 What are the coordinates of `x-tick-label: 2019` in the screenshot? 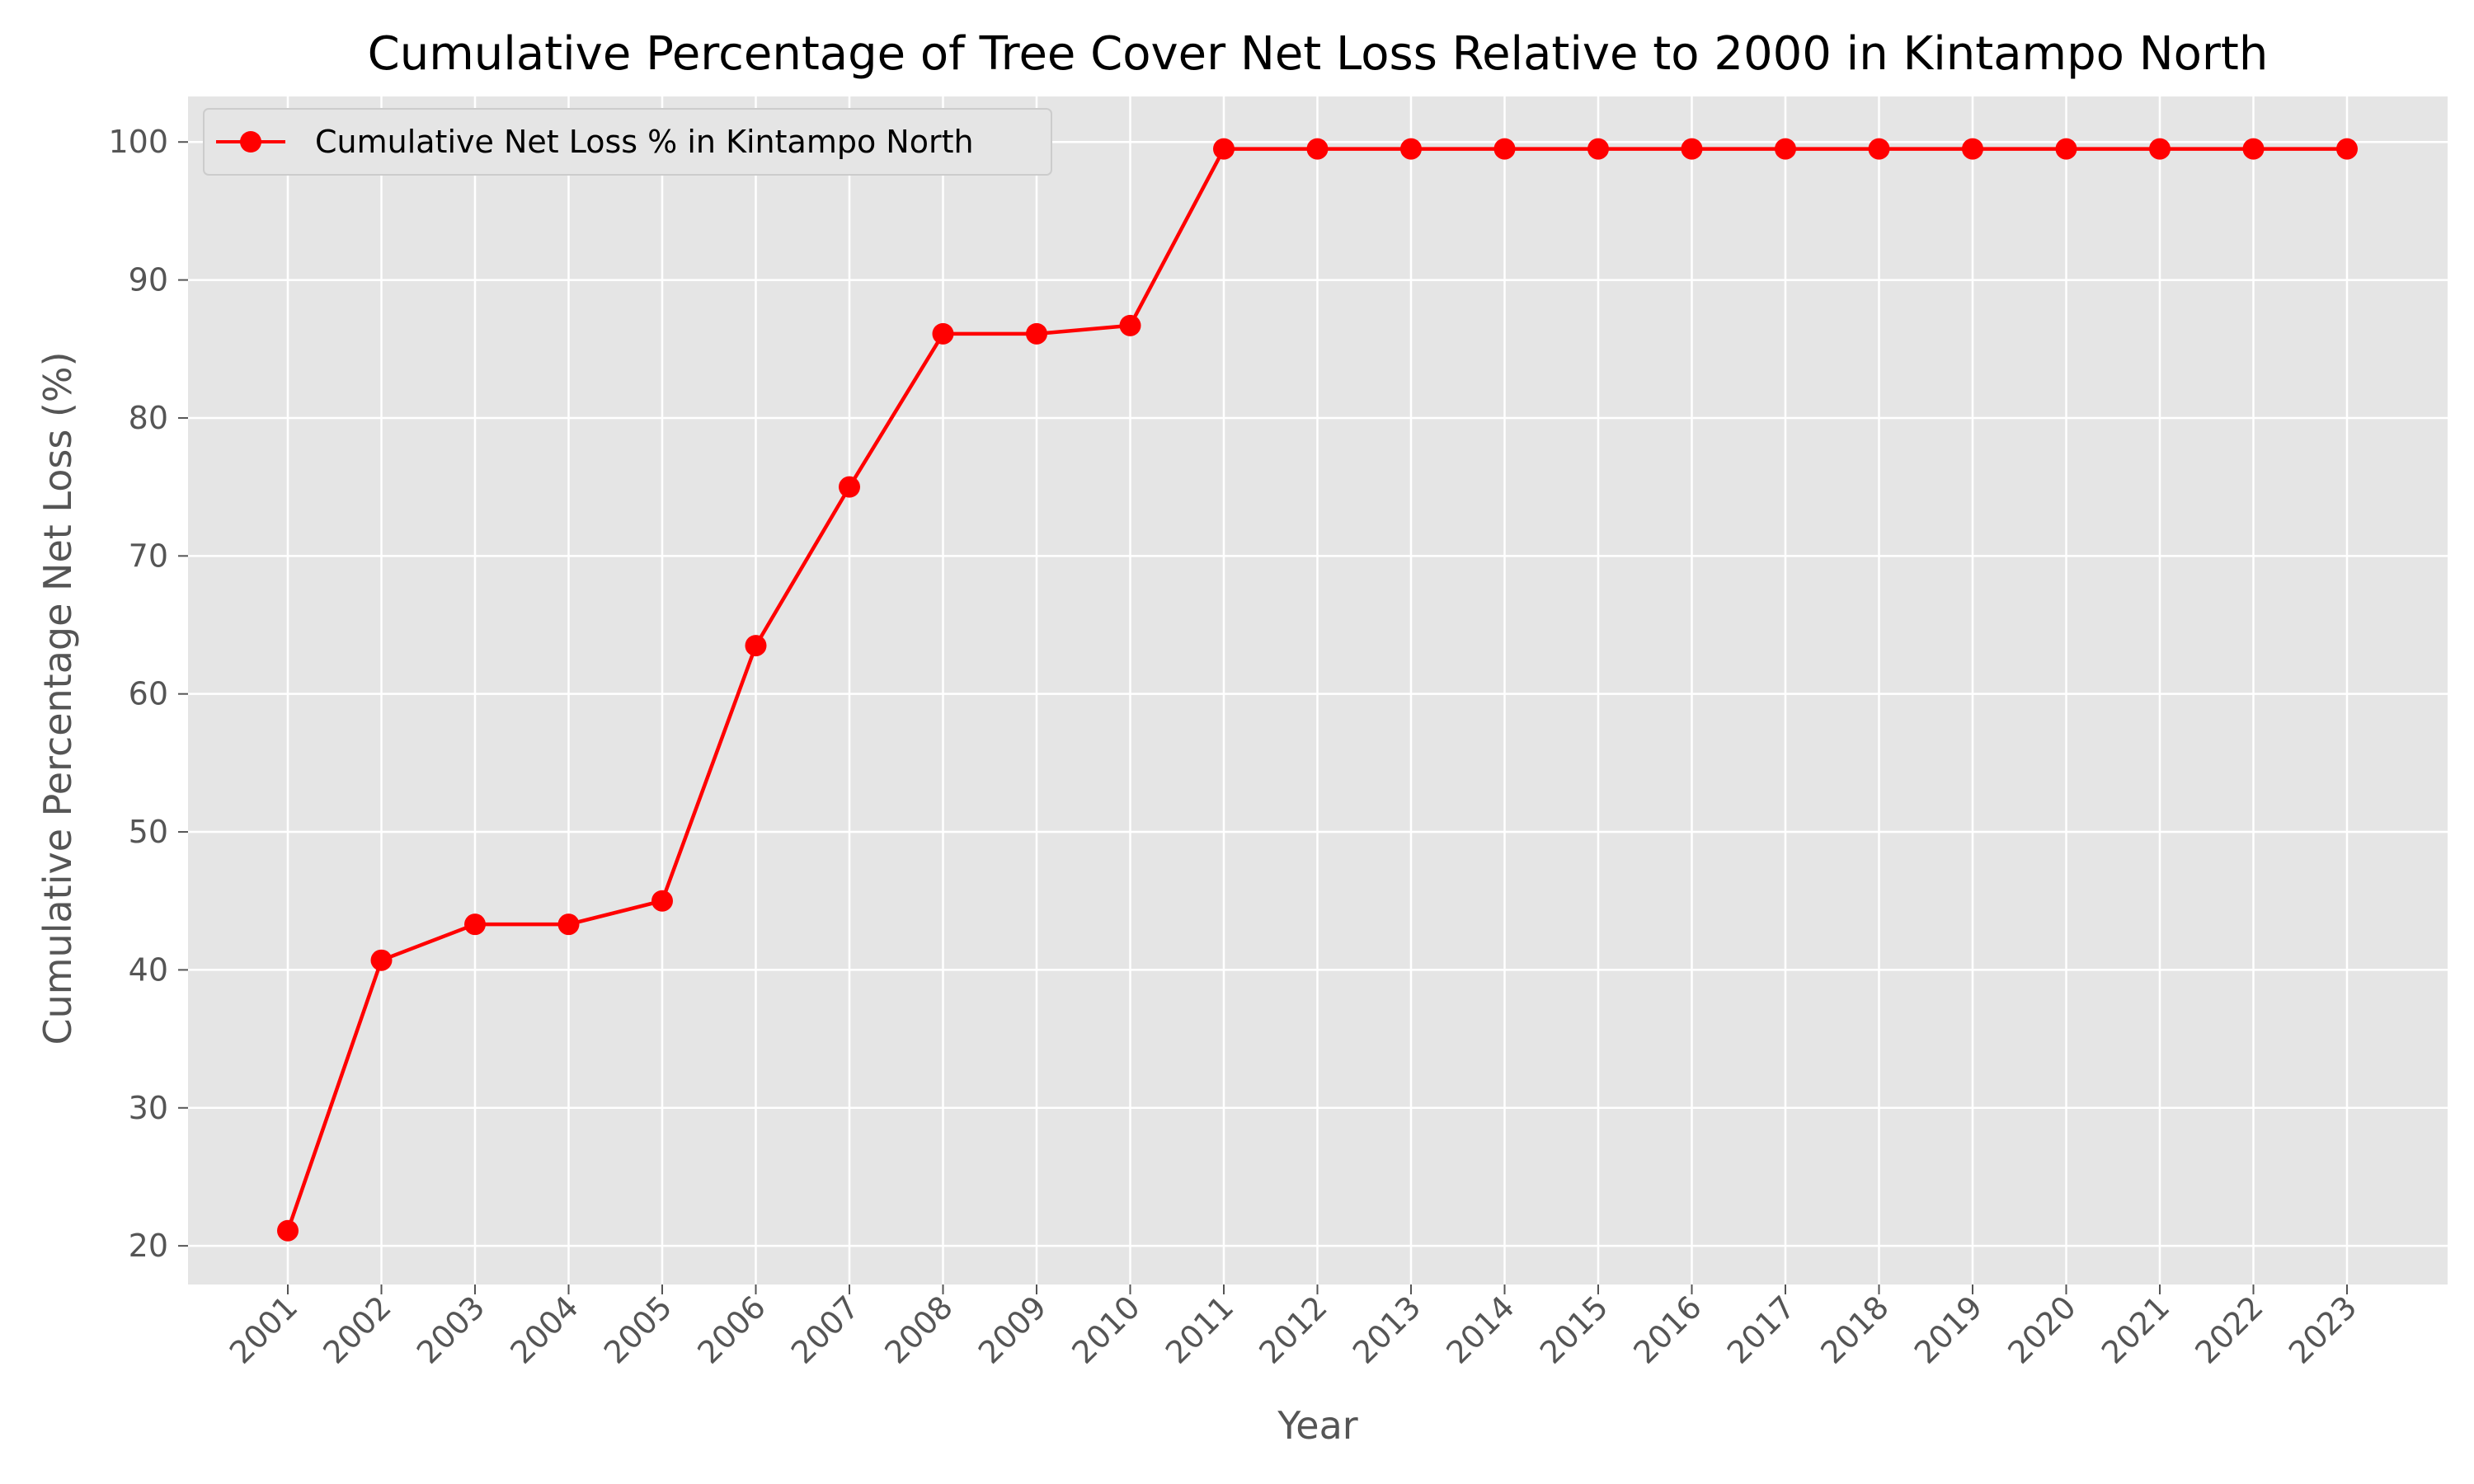 It's located at (1948, 1330).